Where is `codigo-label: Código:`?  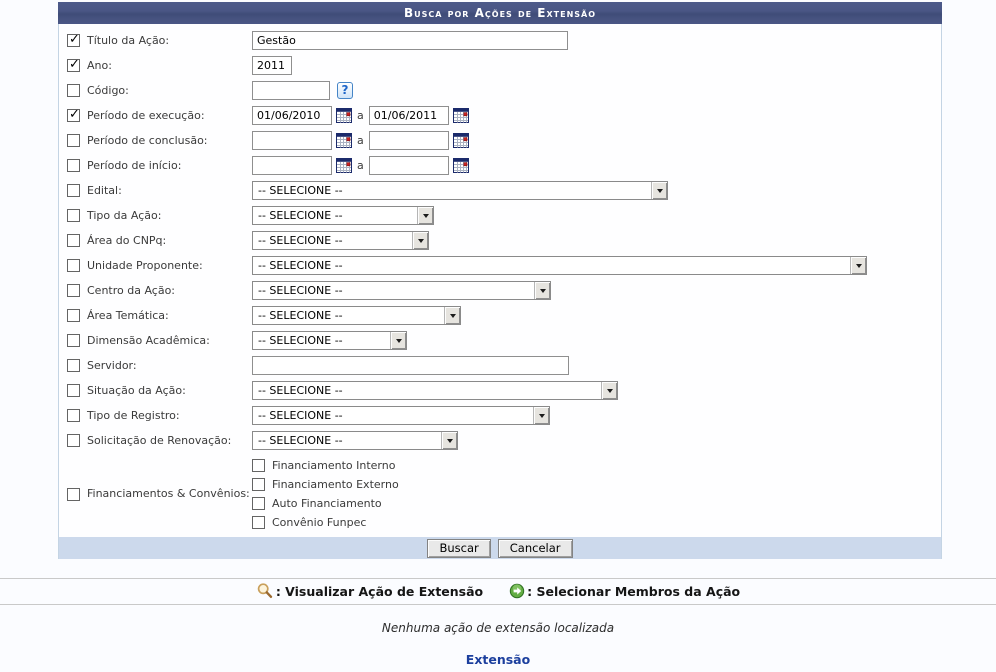
codigo-label: Código: is located at coordinates (108, 90).